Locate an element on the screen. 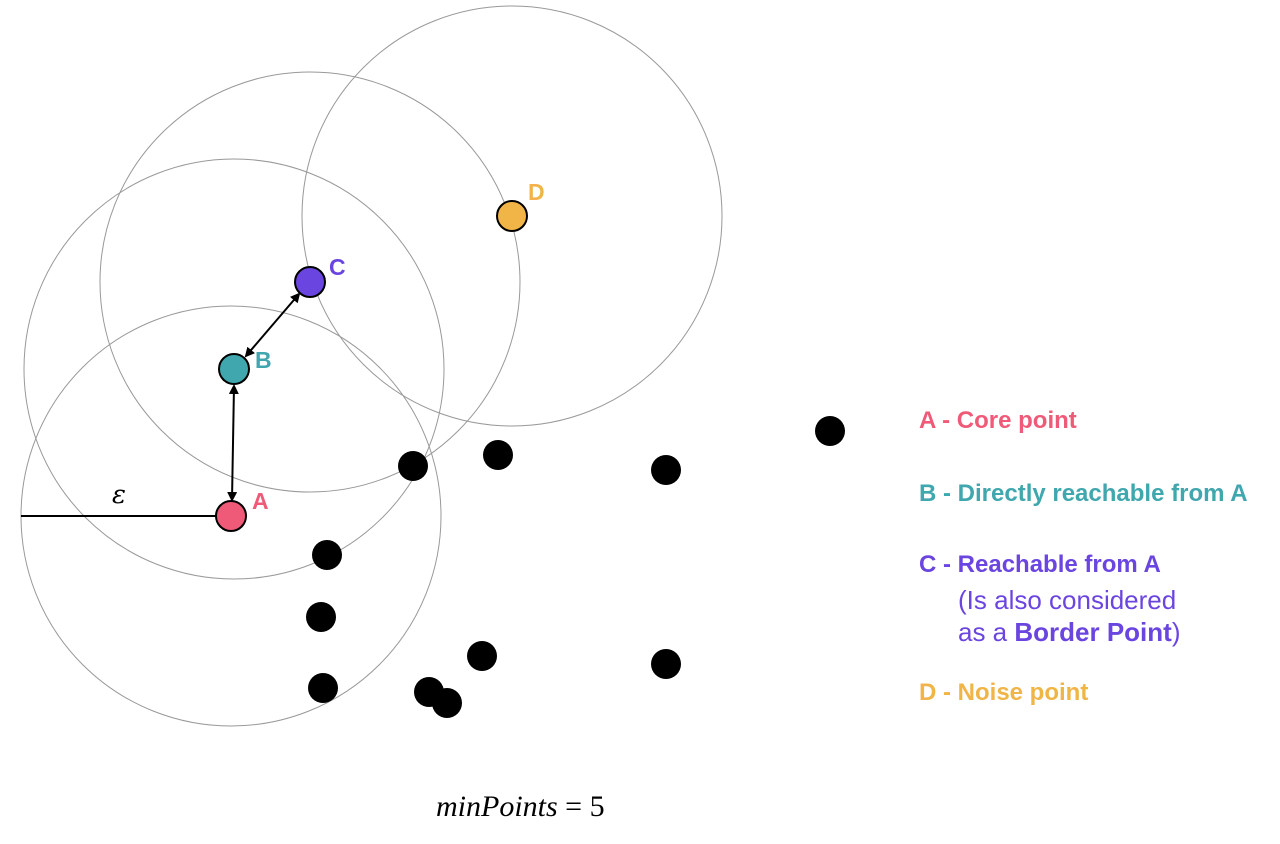 The height and width of the screenshot is (844, 1280). legend-border-point-term: Border Point is located at coordinates (1093, 632).